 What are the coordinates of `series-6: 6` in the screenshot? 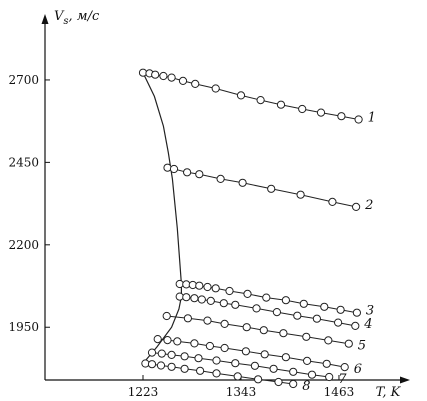 It's located at (257, 356).